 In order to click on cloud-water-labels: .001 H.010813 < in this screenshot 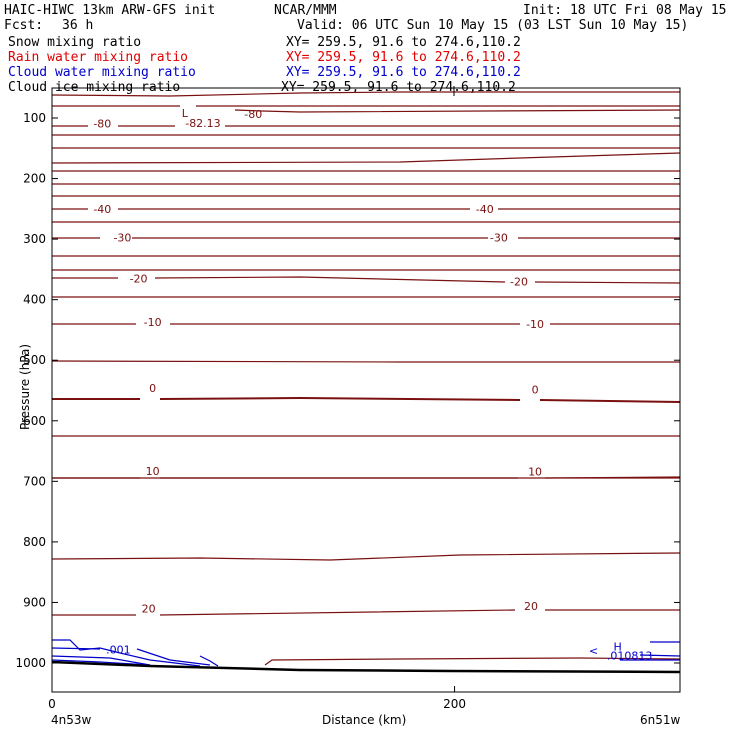, I will do `click(379, 652)`.